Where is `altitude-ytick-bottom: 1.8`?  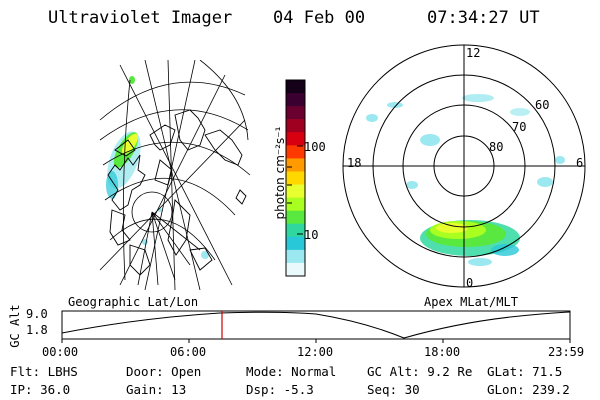 altitude-ytick-bottom: 1.8 is located at coordinates (37, 330).